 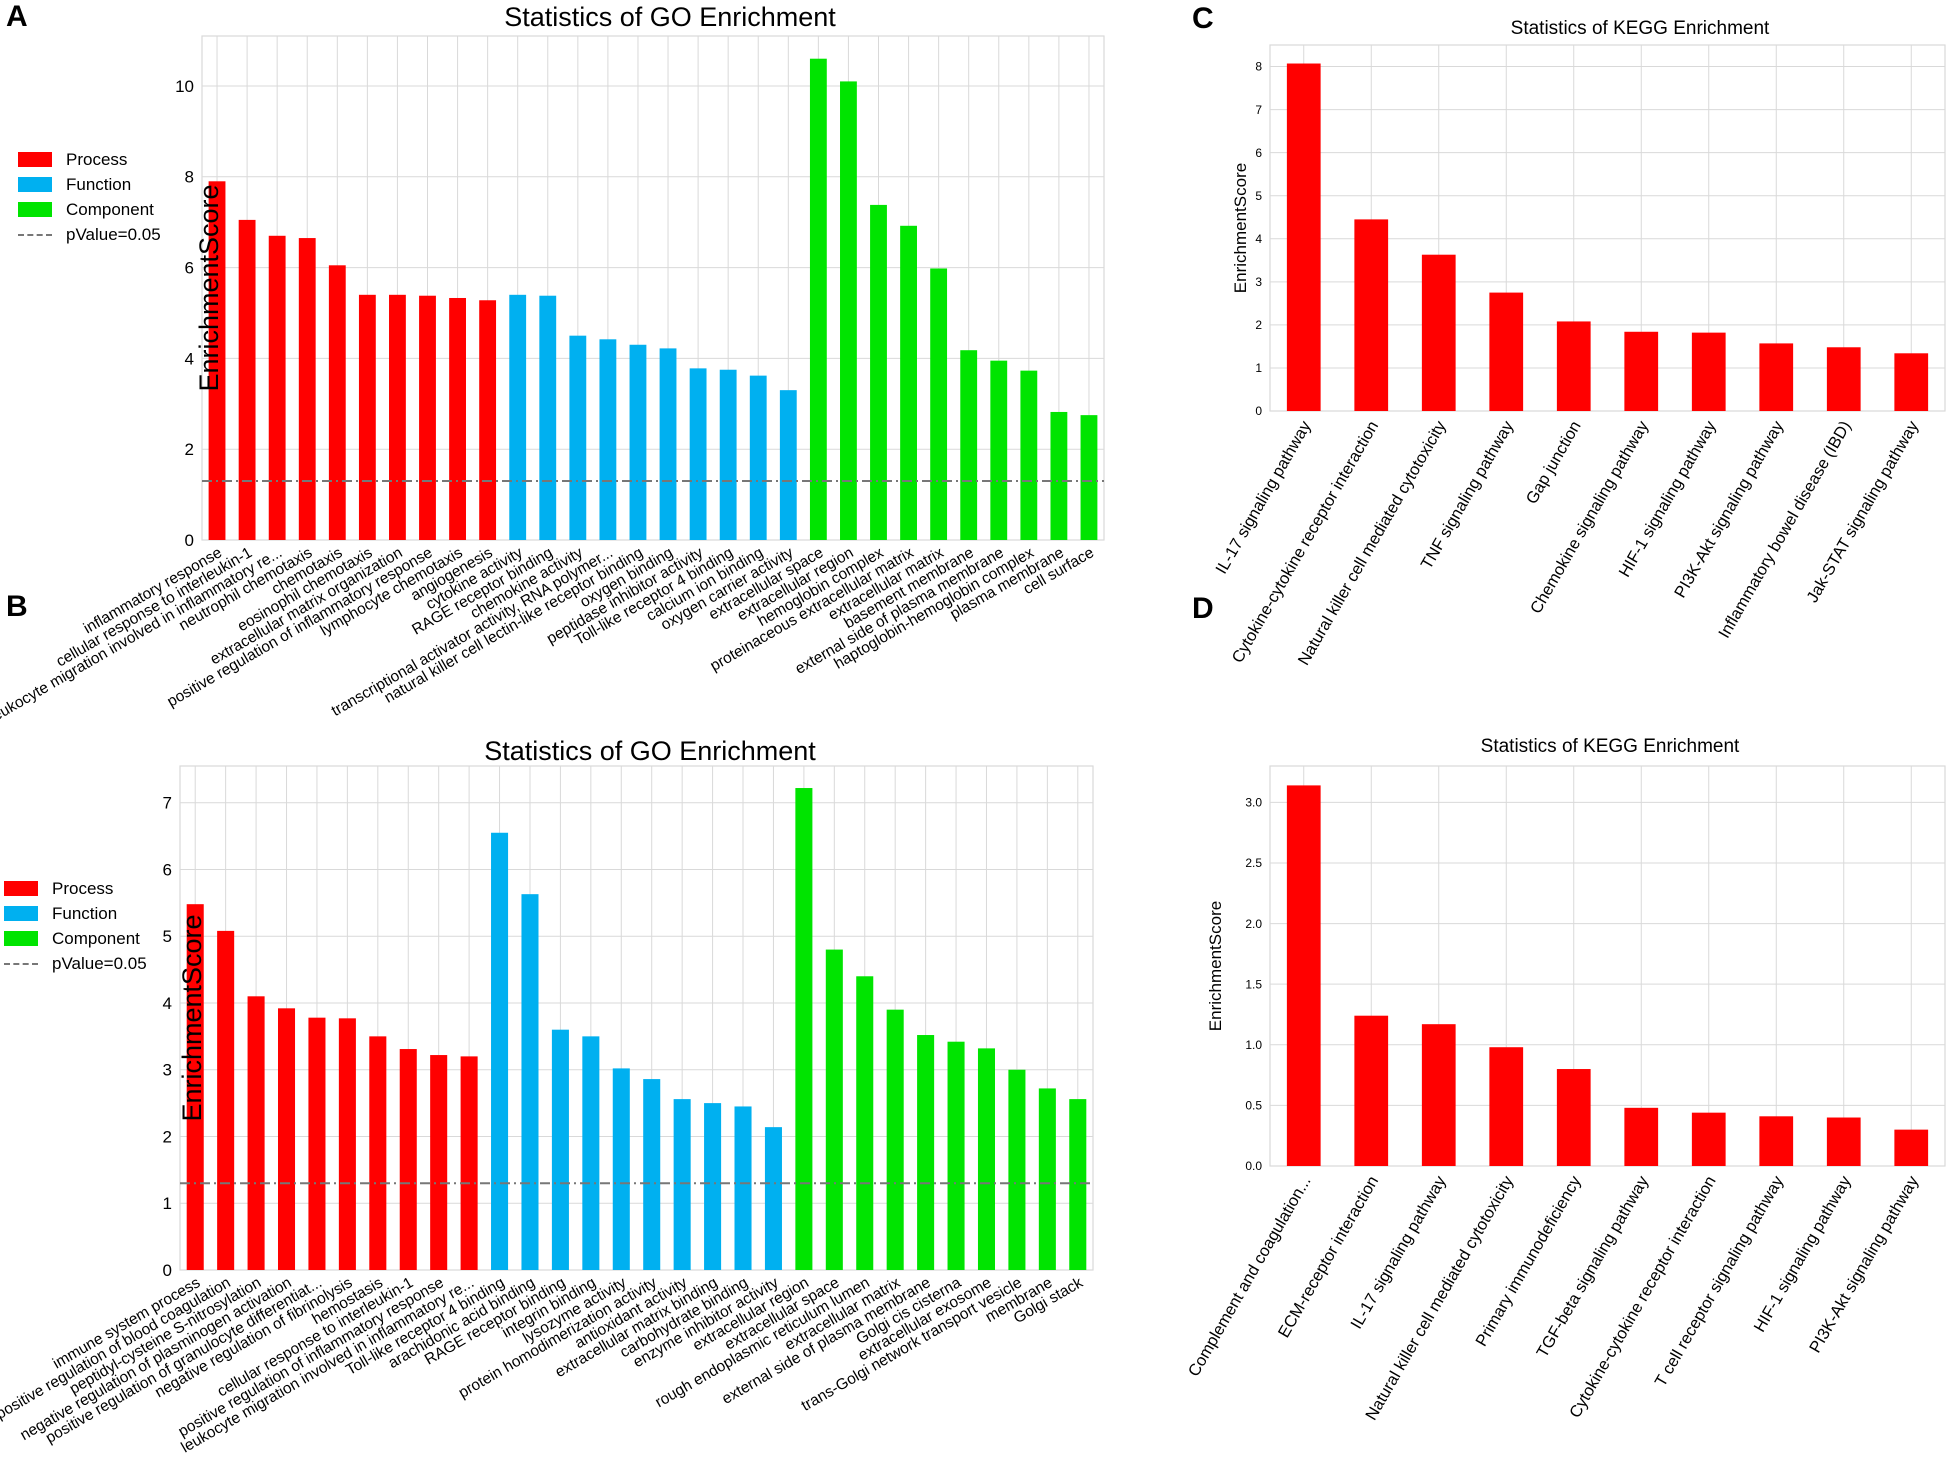 I want to click on y-tick-label: 0.5, so click(x=1253, y=1106).